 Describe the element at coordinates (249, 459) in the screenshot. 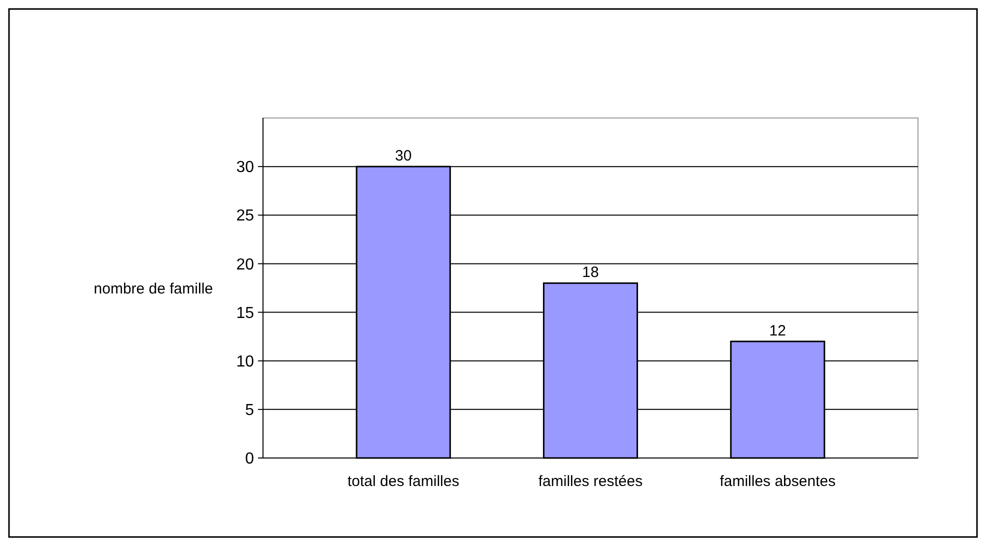

I see `y-tick-label: 0` at that location.